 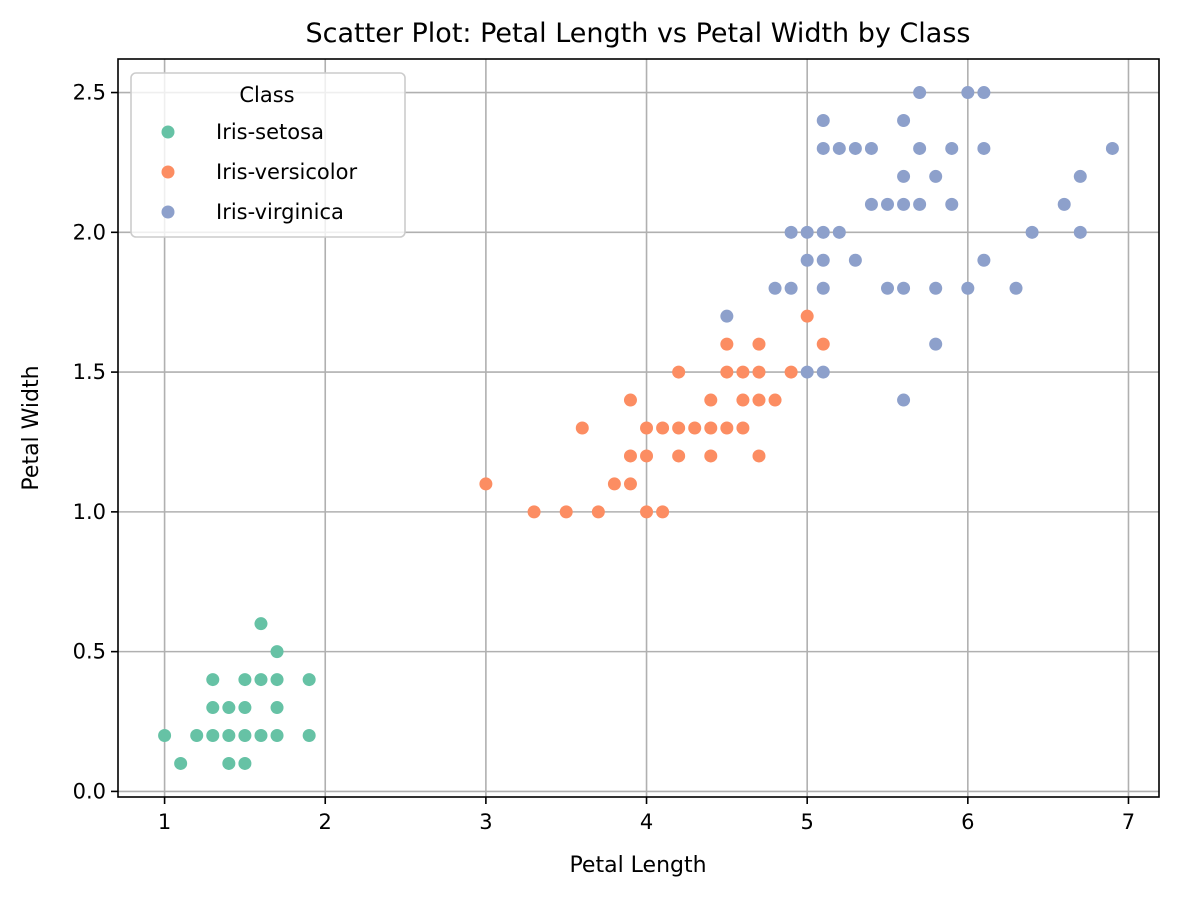 What do you see at coordinates (89, 93) in the screenshot?
I see `y-tick-label: 2.5` at bounding box center [89, 93].